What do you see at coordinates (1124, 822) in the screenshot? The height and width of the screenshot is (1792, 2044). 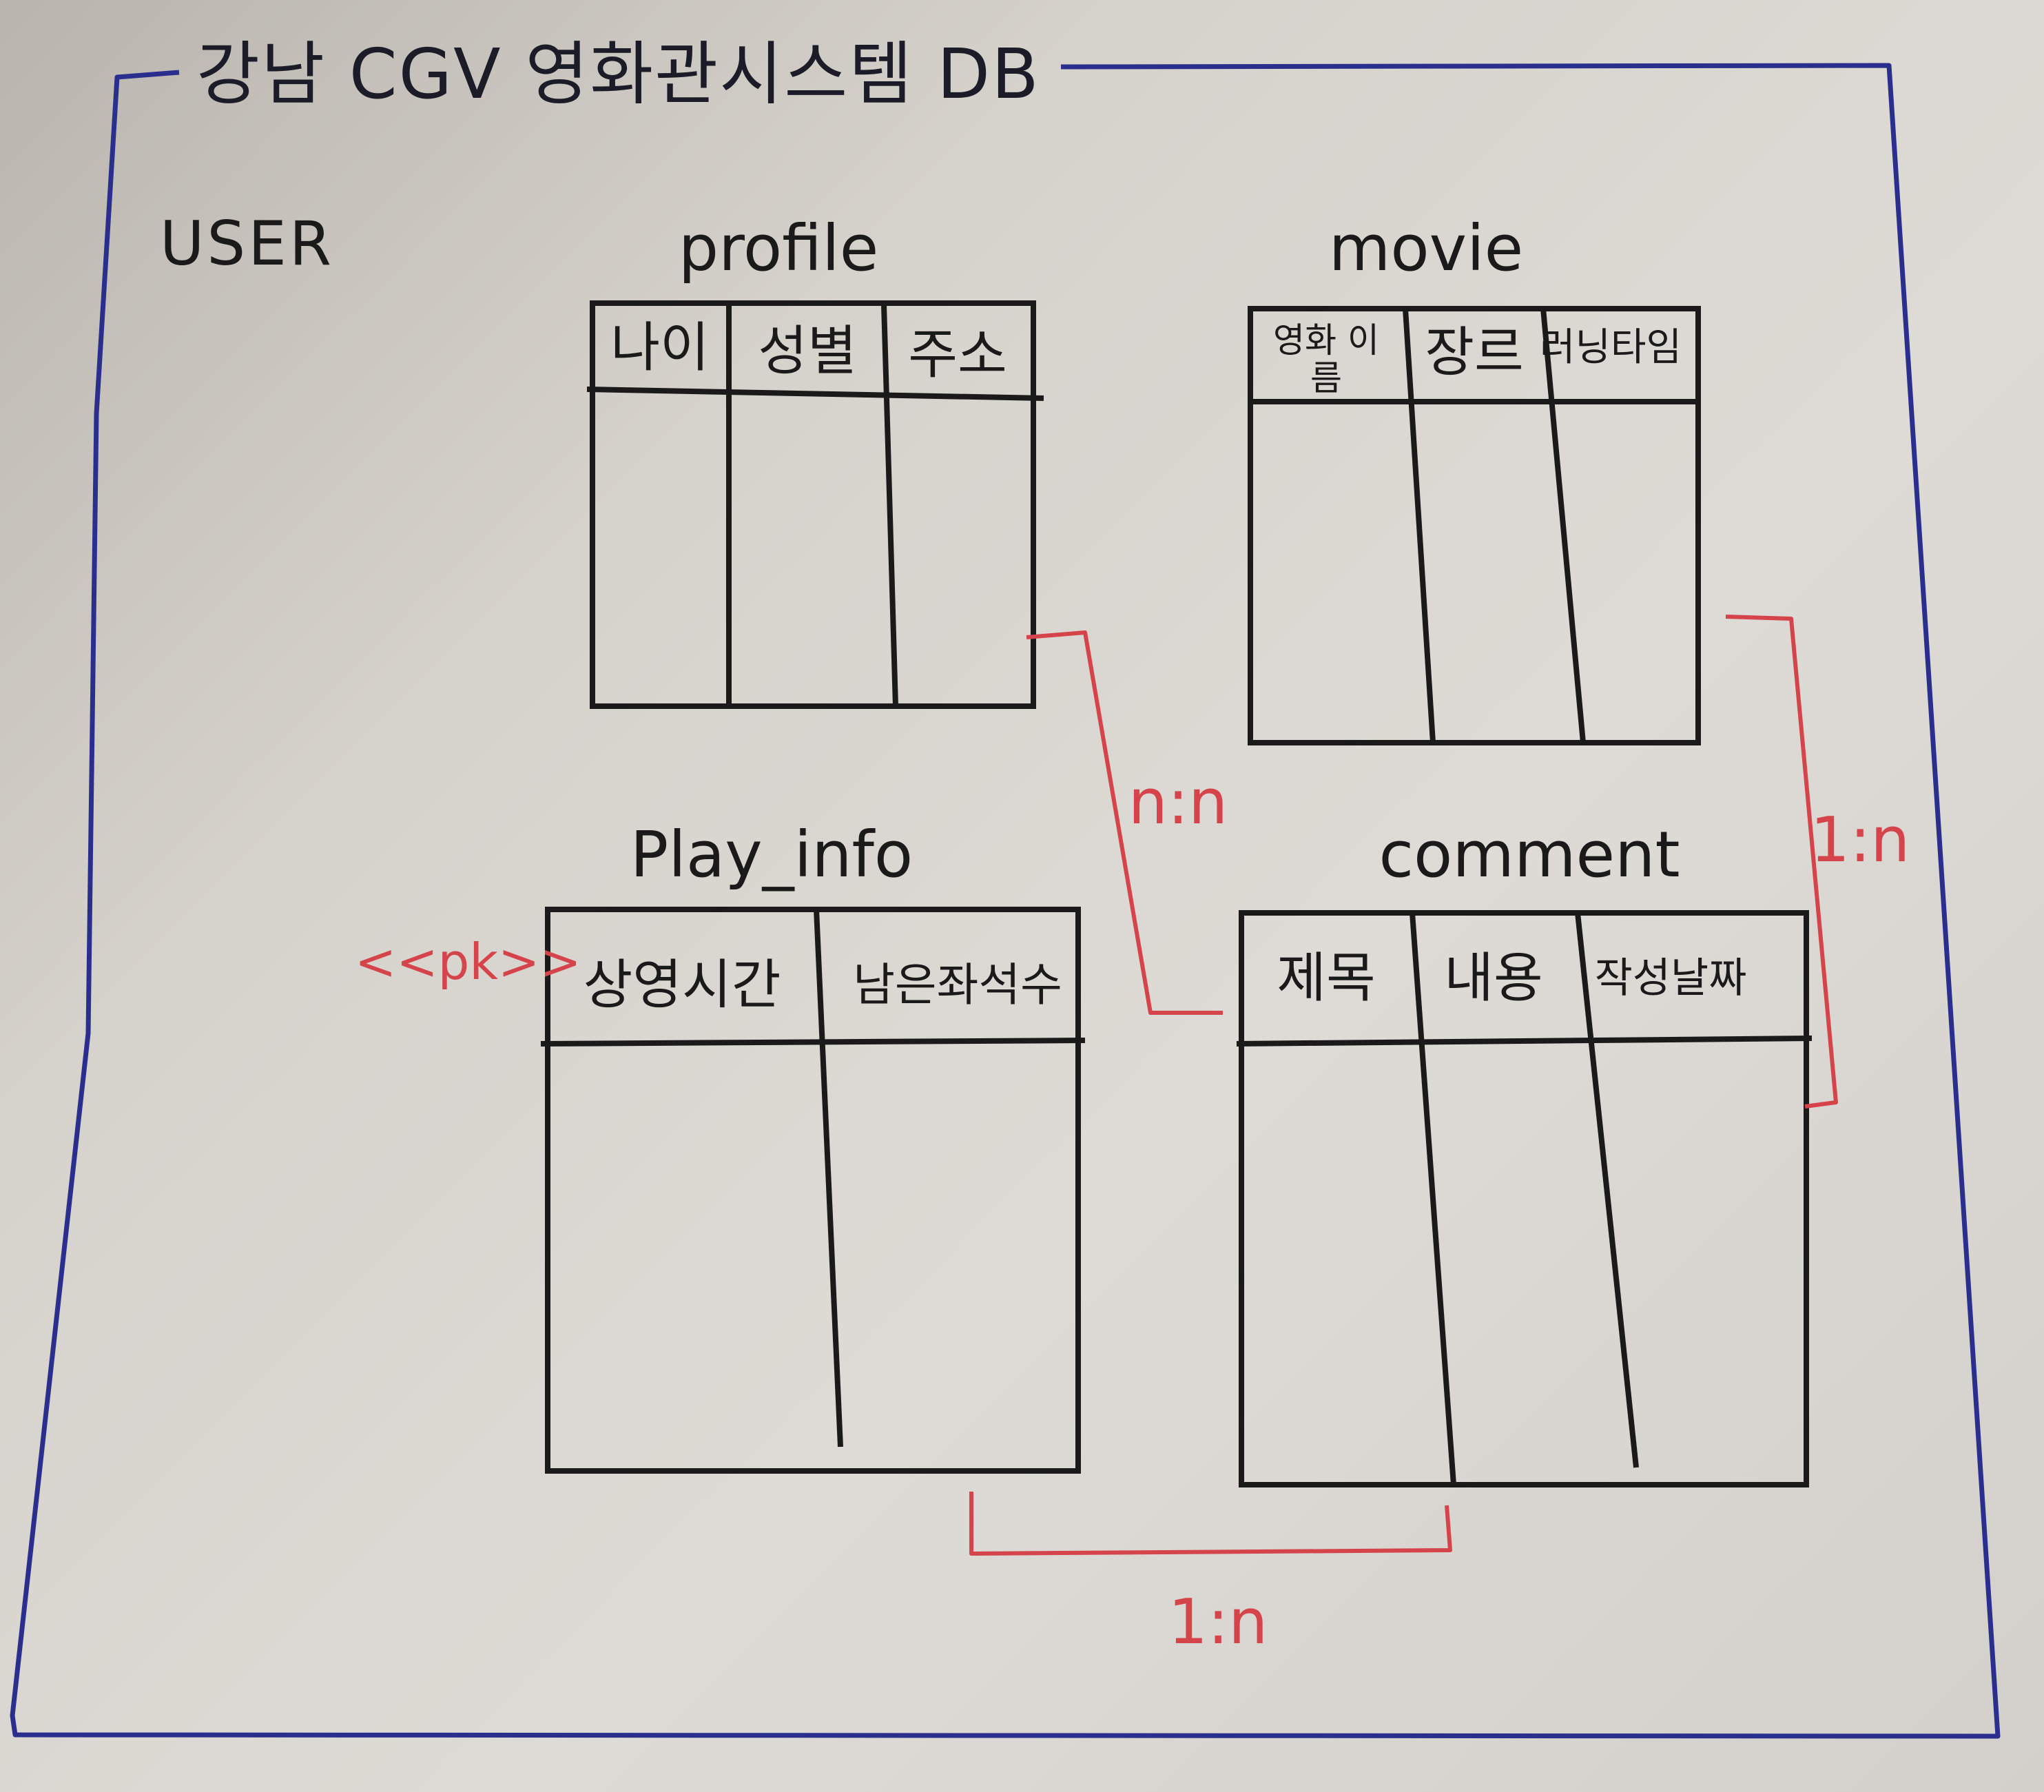 I see `relation-line-profile-comment` at bounding box center [1124, 822].